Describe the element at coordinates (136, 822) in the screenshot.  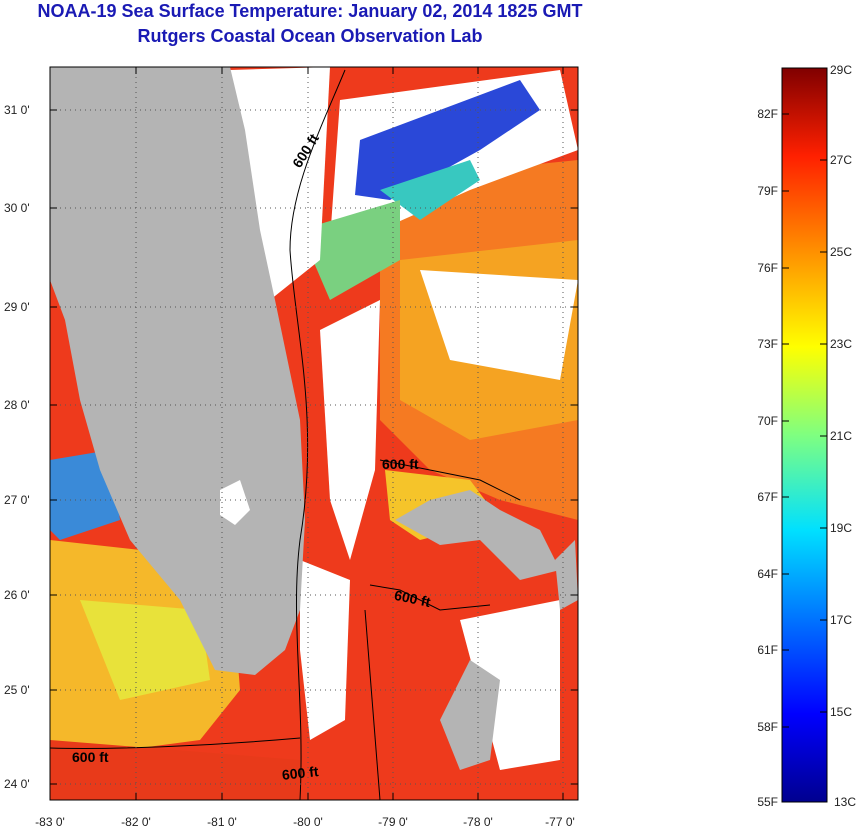
I see `lon-tick-label: -82 0'` at that location.